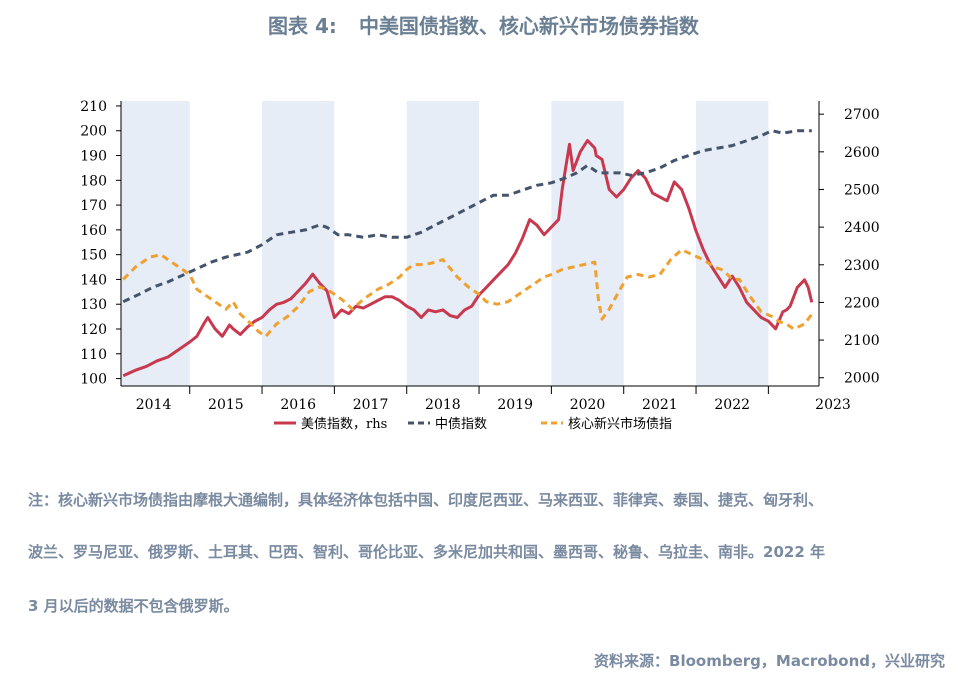  I want to click on legend-label: 中债指数, so click(461, 424).